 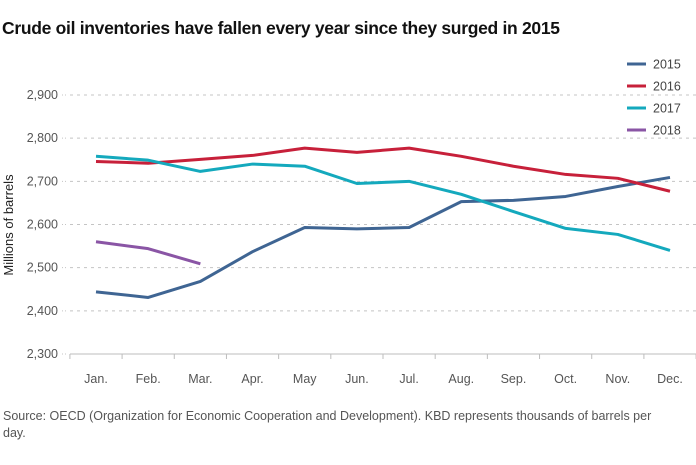 I want to click on legend-label: 2015, so click(x=667, y=65).